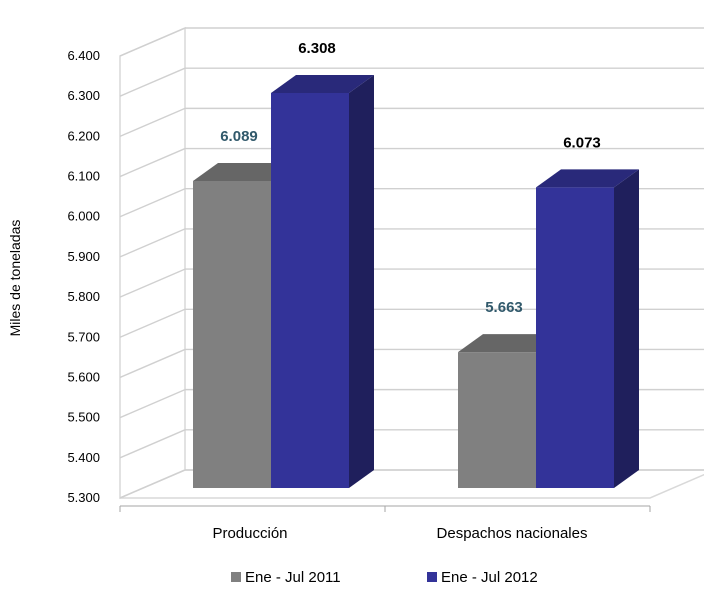 The width and height of the screenshot is (704, 594). Describe the element at coordinates (83, 417) in the screenshot. I see `y-tick-label: 5.500` at that location.